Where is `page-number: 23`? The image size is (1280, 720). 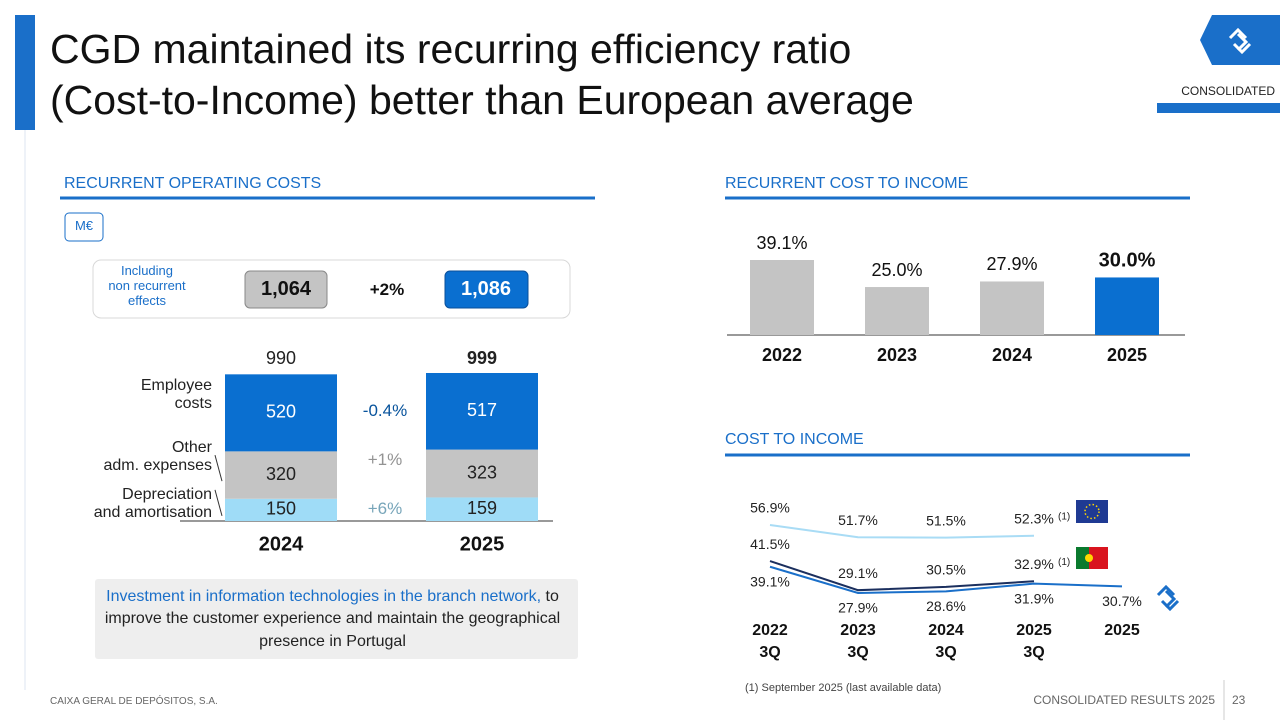 page-number: 23 is located at coordinates (1239, 700).